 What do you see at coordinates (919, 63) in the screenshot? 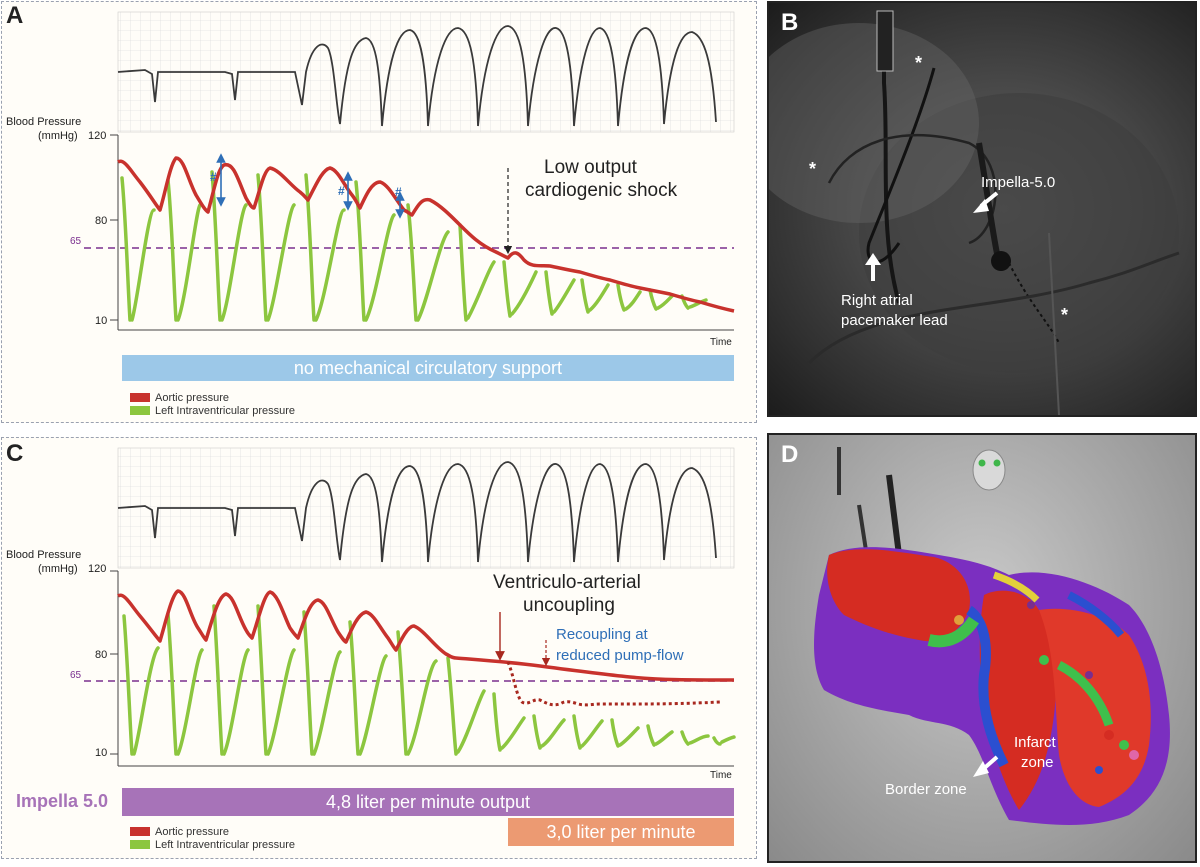
I see `star-marker-1: *` at bounding box center [919, 63].